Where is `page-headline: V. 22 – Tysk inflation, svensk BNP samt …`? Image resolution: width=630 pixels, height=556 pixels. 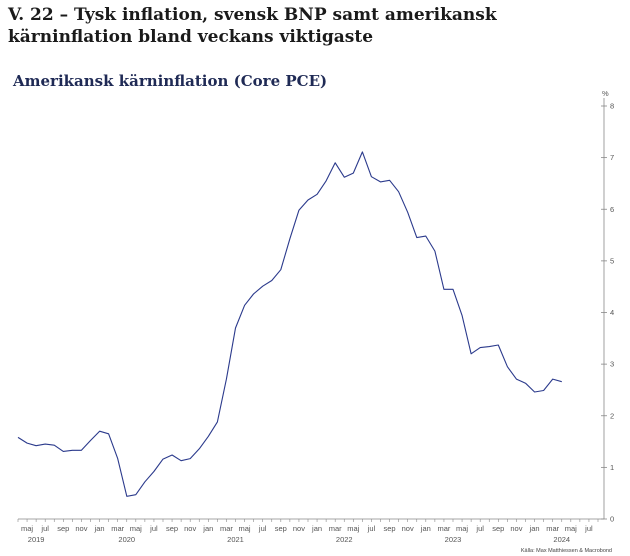
page-headline: V. 22 – Tysk inflation, svensk BNP samt … is located at coordinates (252, 26).